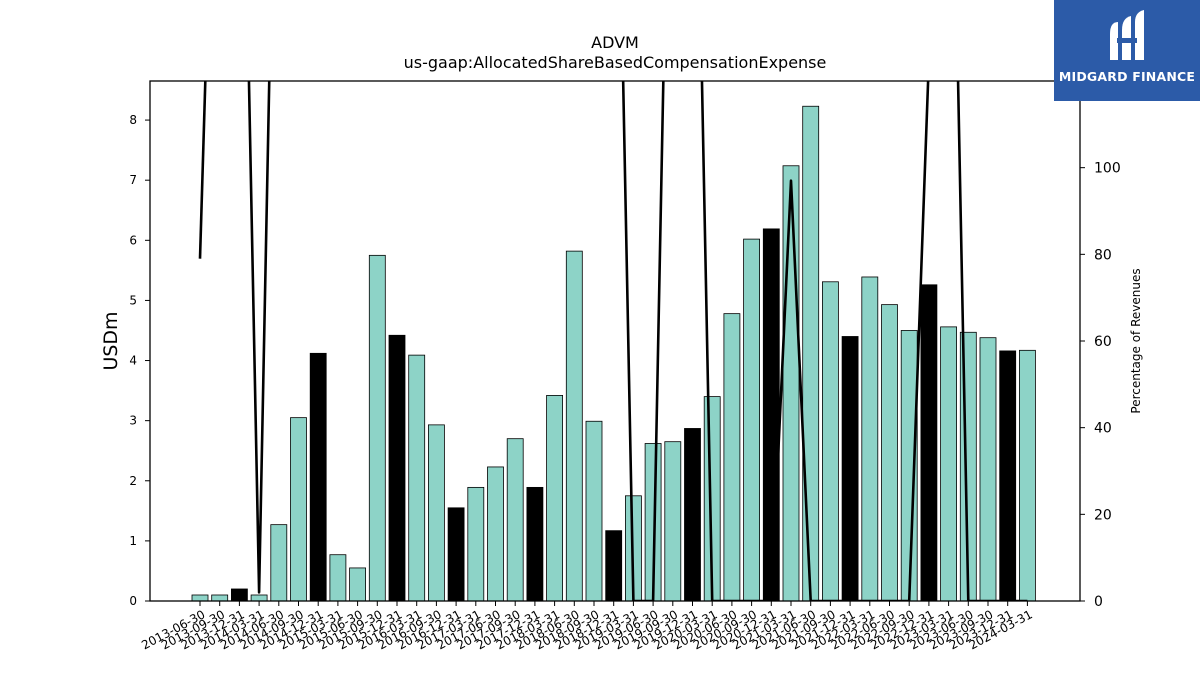 This screenshot has height=675, width=1200. Describe the element at coordinates (1103, 342) in the screenshot. I see `y2-tick-label: 60` at that location.